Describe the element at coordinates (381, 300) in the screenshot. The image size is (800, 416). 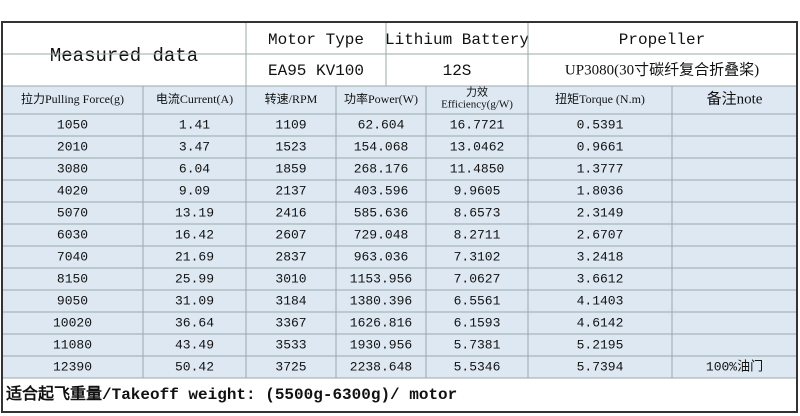
I see `cell: 1380.396` at that location.